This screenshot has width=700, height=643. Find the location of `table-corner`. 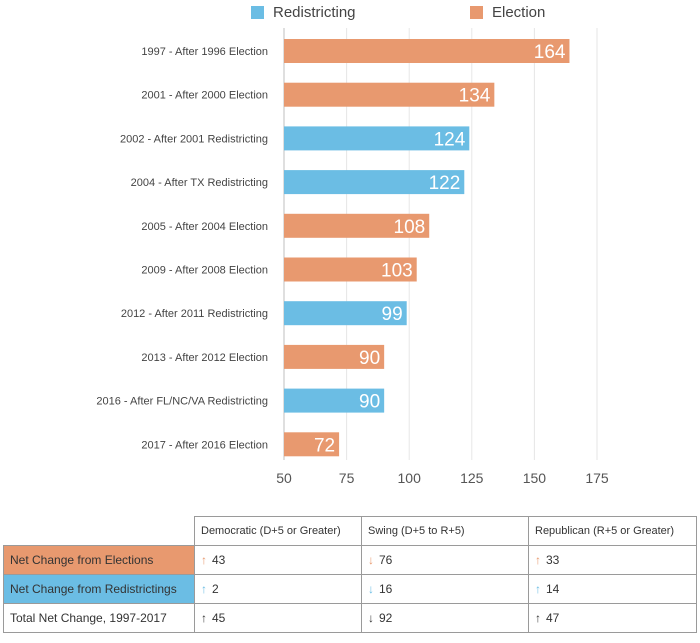

table-corner is located at coordinates (99, 531).